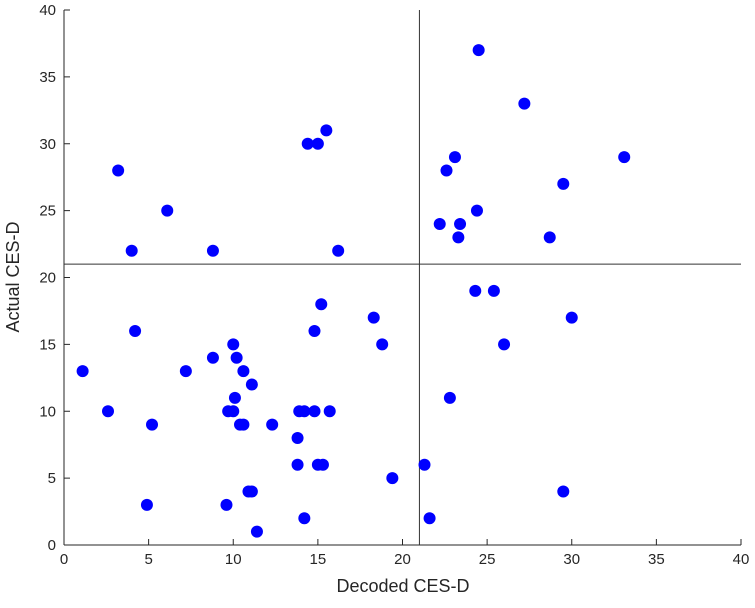 The height and width of the screenshot is (608, 755). Describe the element at coordinates (656, 559) in the screenshot. I see `x-tick-label: 35` at that location.